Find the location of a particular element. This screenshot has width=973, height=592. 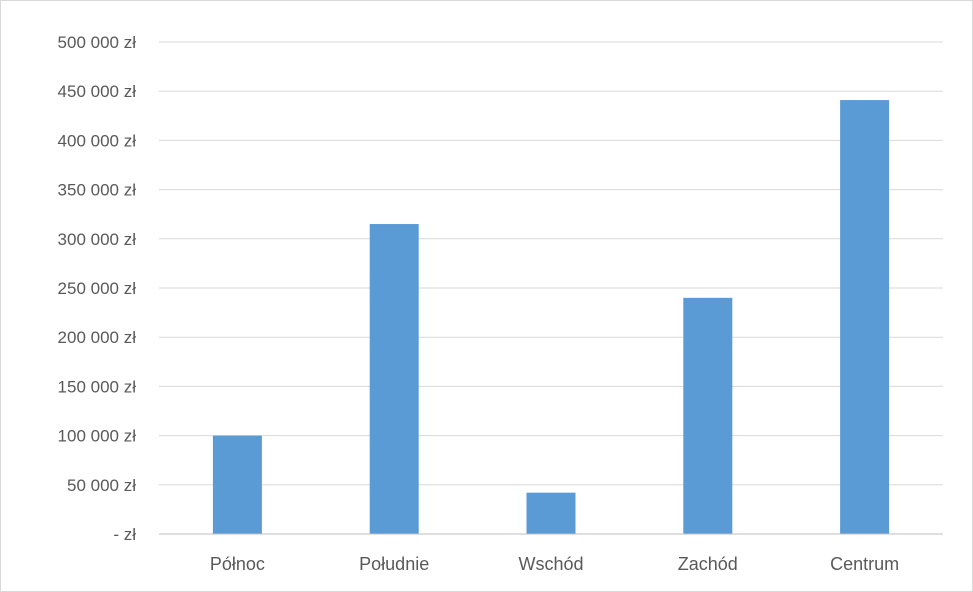

x-category-label: Południe is located at coordinates (394, 564).